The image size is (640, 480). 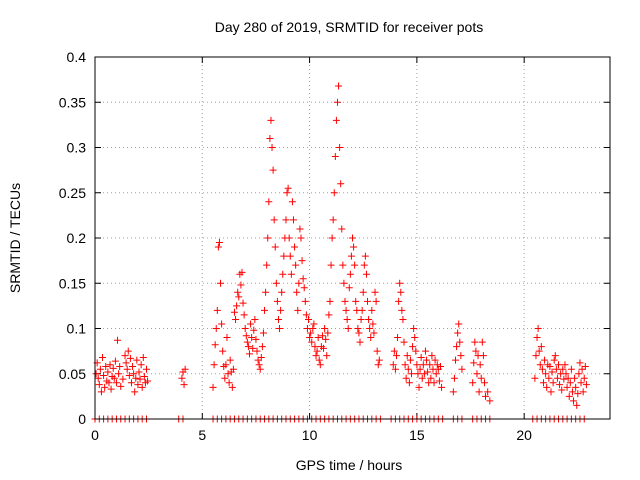 I want to click on x-tick-label: 0, so click(x=95, y=435).